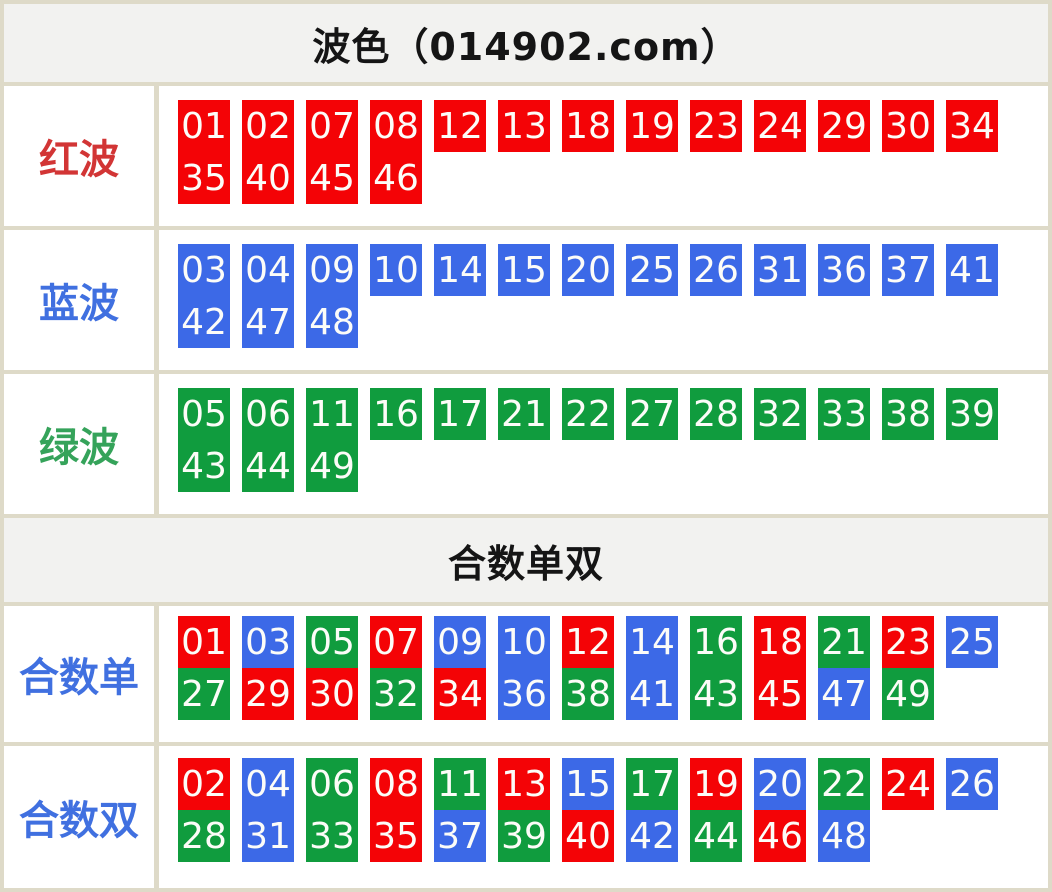 The image size is (1052, 892). What do you see at coordinates (972, 414) in the screenshot?
I see `number-tile-39: 39` at bounding box center [972, 414].